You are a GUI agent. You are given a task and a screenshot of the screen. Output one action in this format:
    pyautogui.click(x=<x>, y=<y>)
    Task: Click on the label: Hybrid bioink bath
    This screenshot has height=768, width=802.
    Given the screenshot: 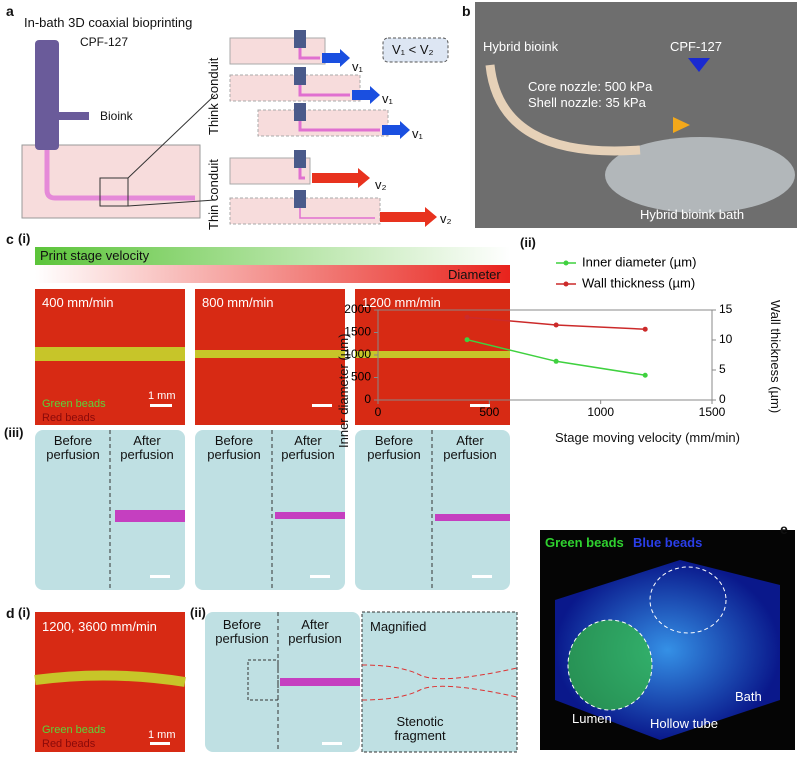 What is the action you would take?
    pyautogui.click(x=692, y=214)
    